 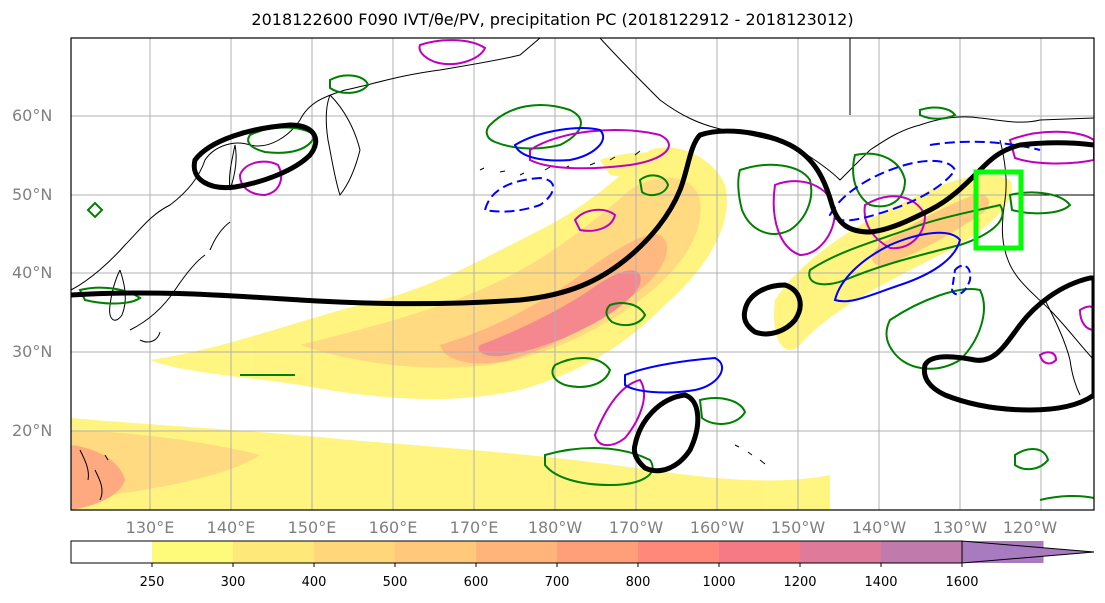 I want to click on coast-sakhalin, so click(x=233, y=167).